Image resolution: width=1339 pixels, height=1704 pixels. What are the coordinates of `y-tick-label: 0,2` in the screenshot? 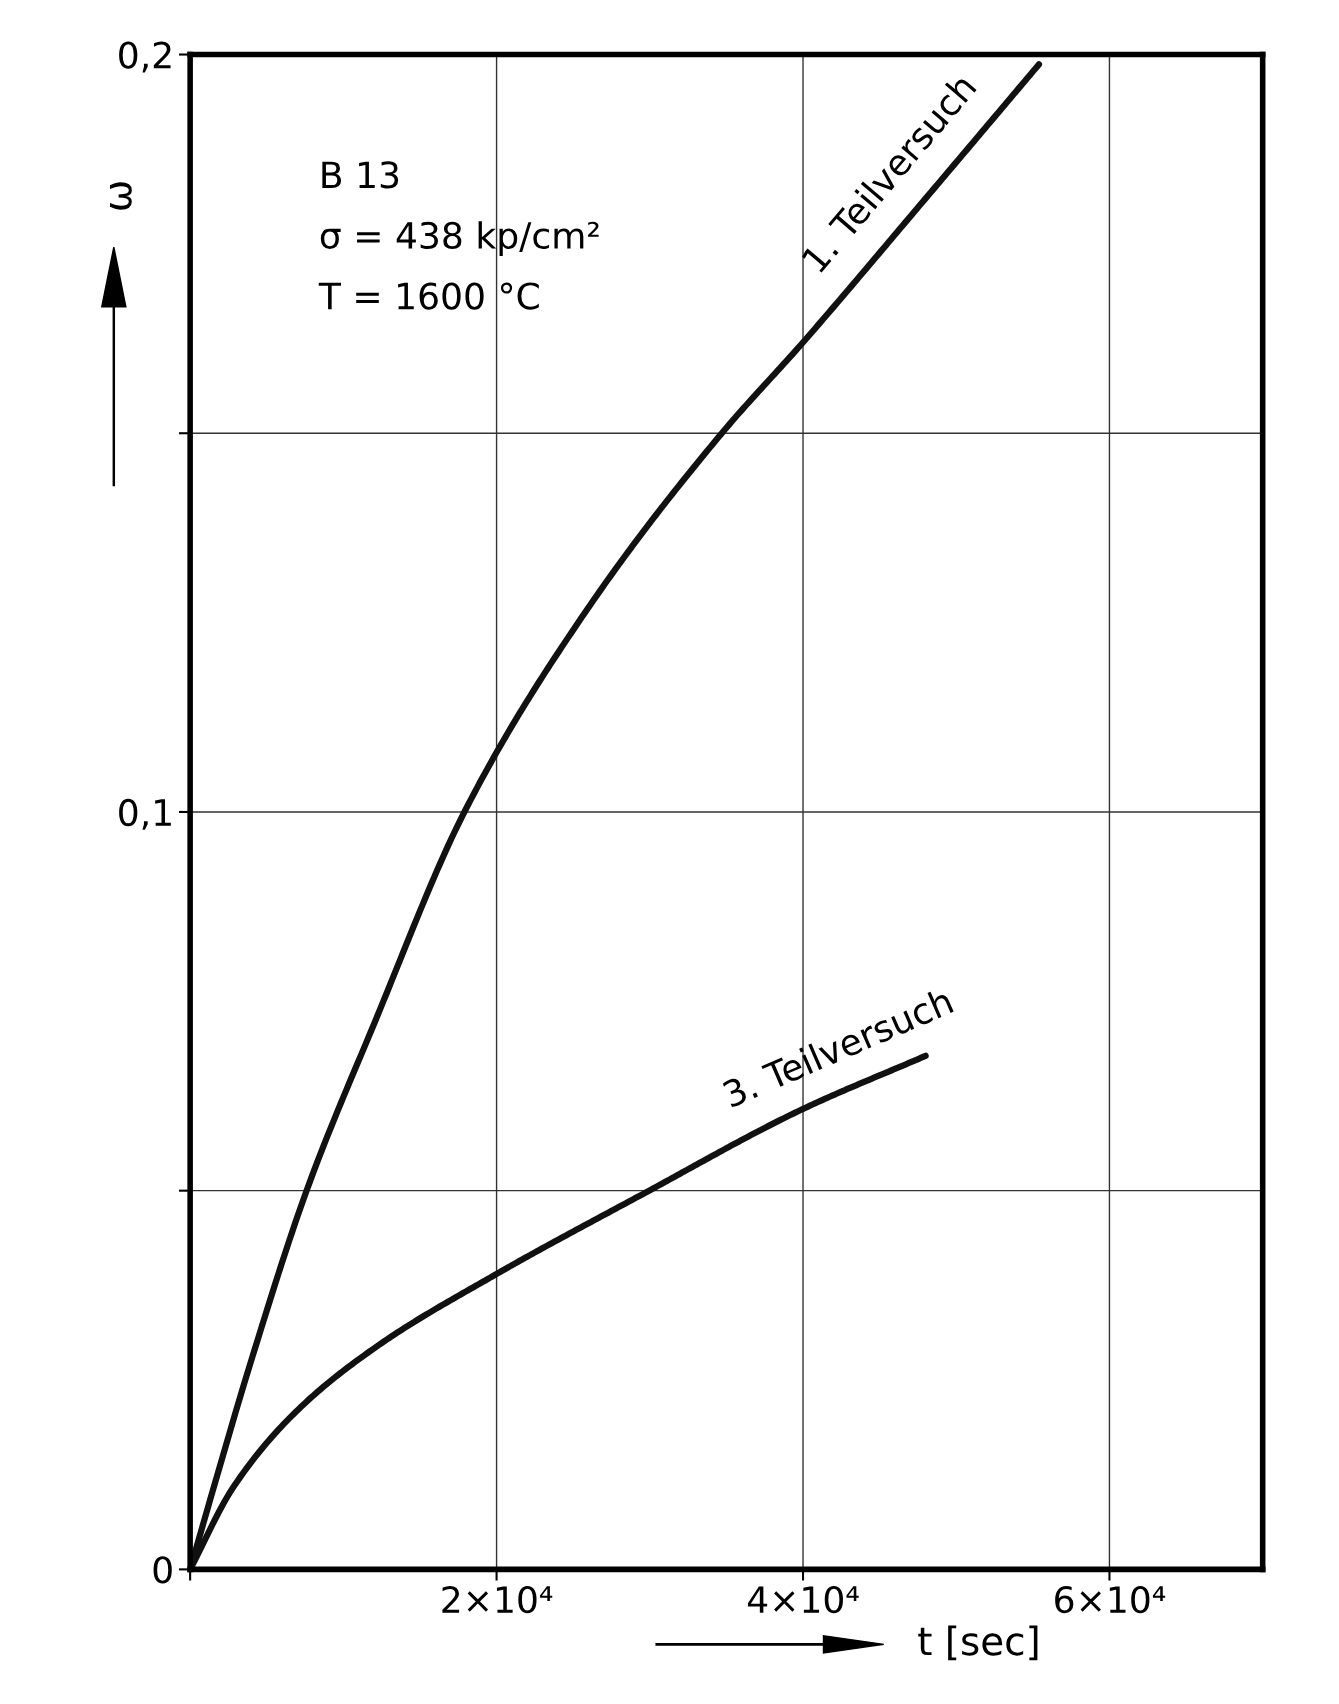 It's located at (145, 57).